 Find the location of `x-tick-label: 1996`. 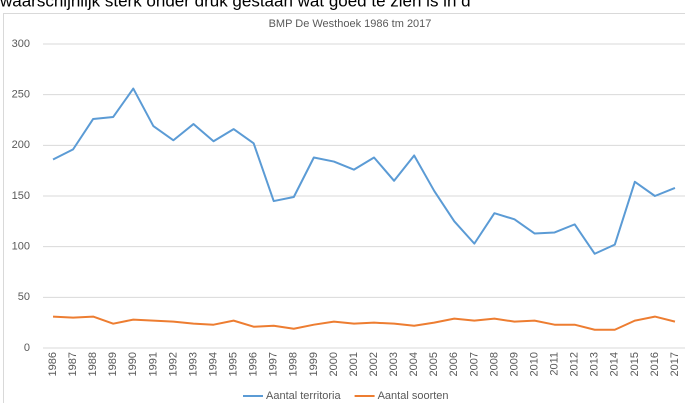

x-tick-label: 1996 is located at coordinates (254, 364).